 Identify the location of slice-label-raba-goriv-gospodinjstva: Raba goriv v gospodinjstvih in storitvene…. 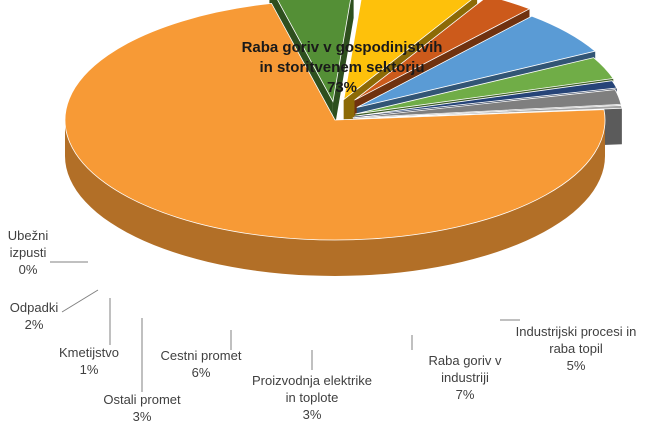
(342, 67).